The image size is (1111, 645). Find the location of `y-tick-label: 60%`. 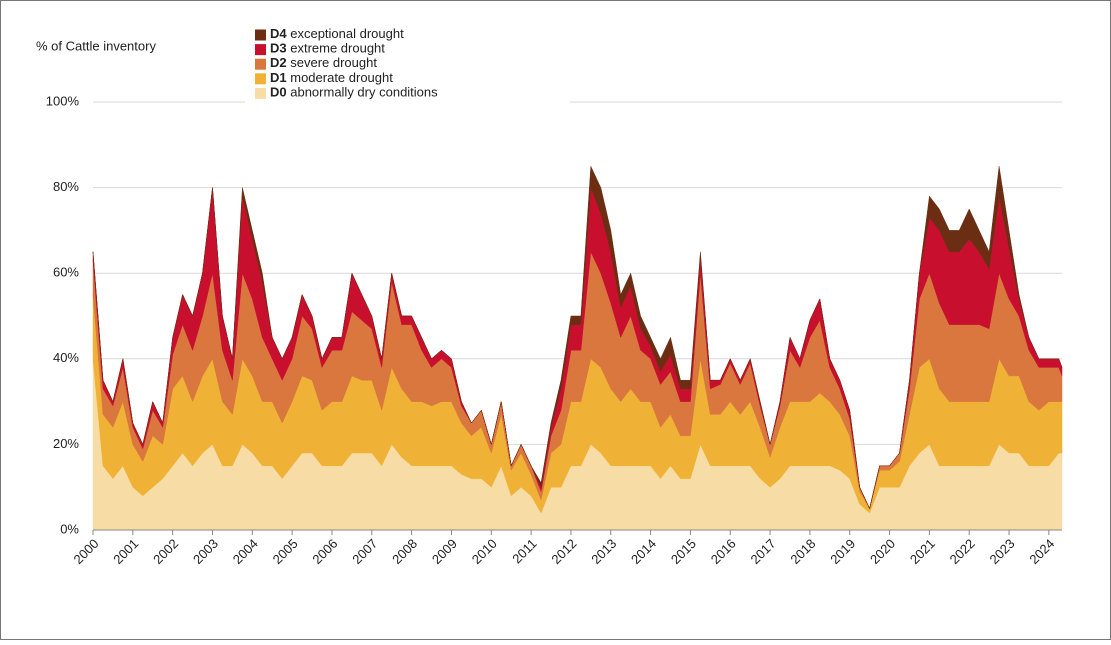

y-tick-label: 60% is located at coordinates (66, 272).